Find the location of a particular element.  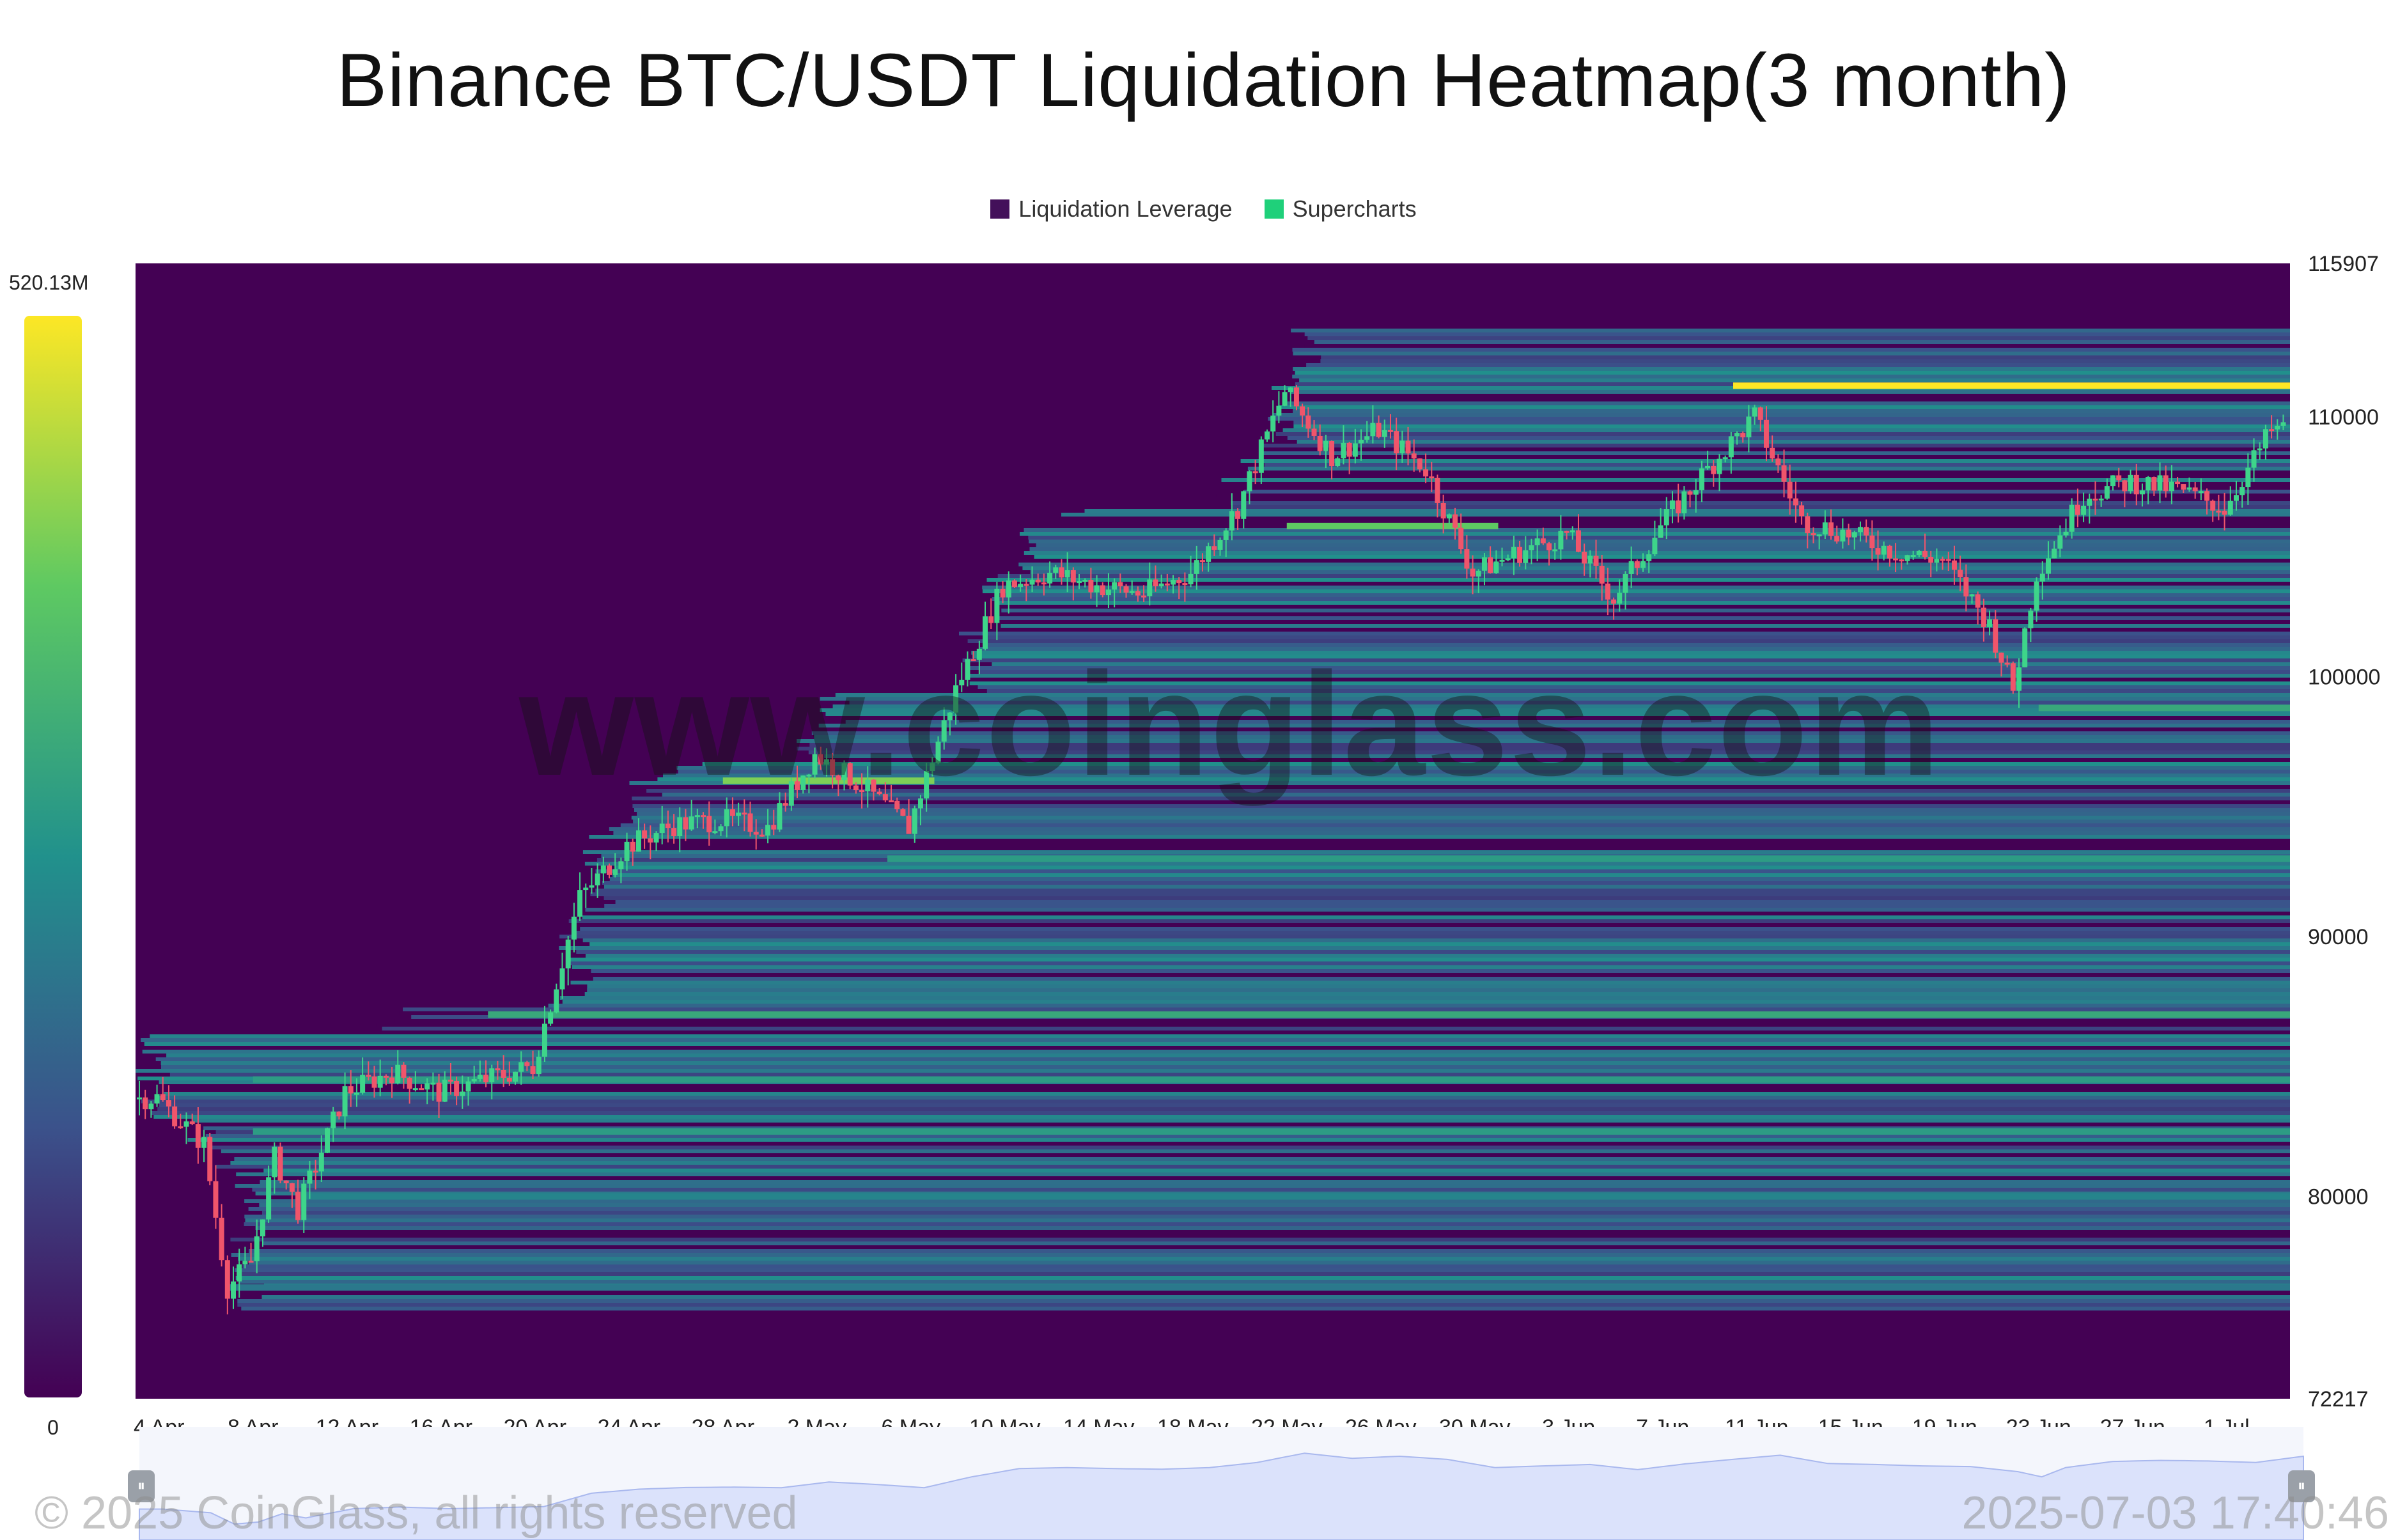

legend-item-supercharts: Supercharts is located at coordinates (1340, 209).